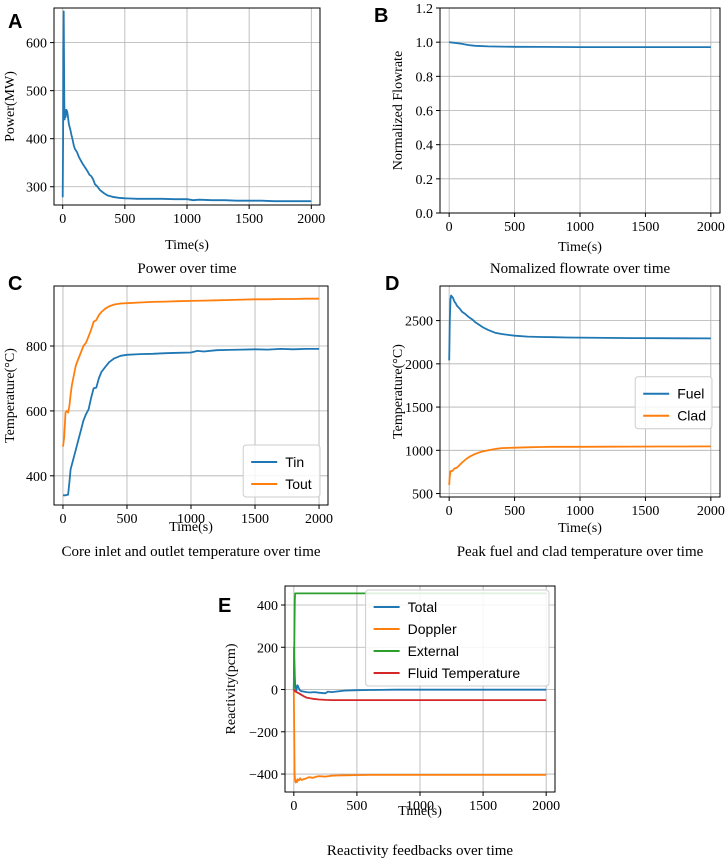 This screenshot has height=863, width=726. Describe the element at coordinates (464, 673) in the screenshot. I see `legend-label: Fluid Temperature` at that location.